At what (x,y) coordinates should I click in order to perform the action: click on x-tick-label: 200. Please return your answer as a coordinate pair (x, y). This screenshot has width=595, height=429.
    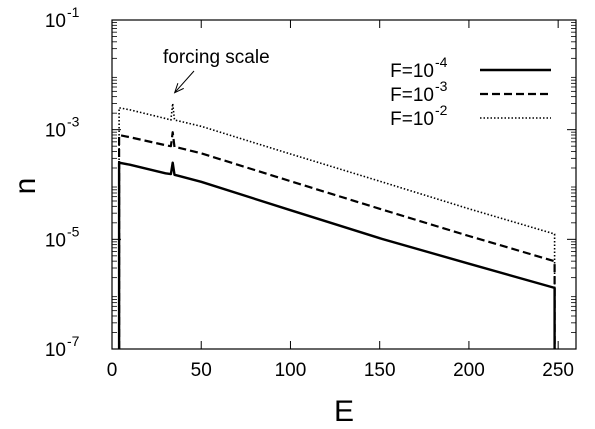
    Looking at the image, I should click on (469, 370).